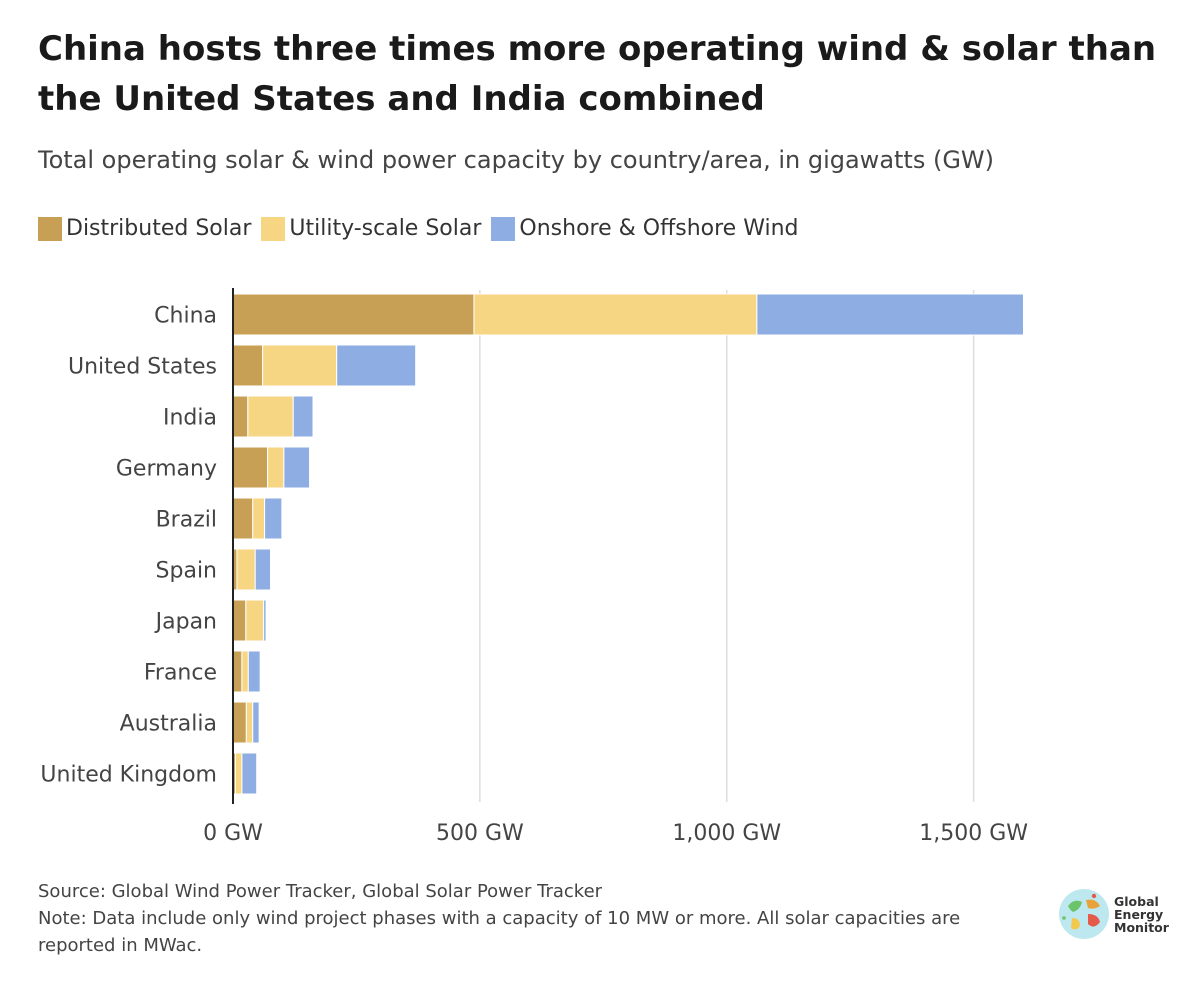  Describe the element at coordinates (1084, 914) in the screenshot. I see `globe-icon` at that location.